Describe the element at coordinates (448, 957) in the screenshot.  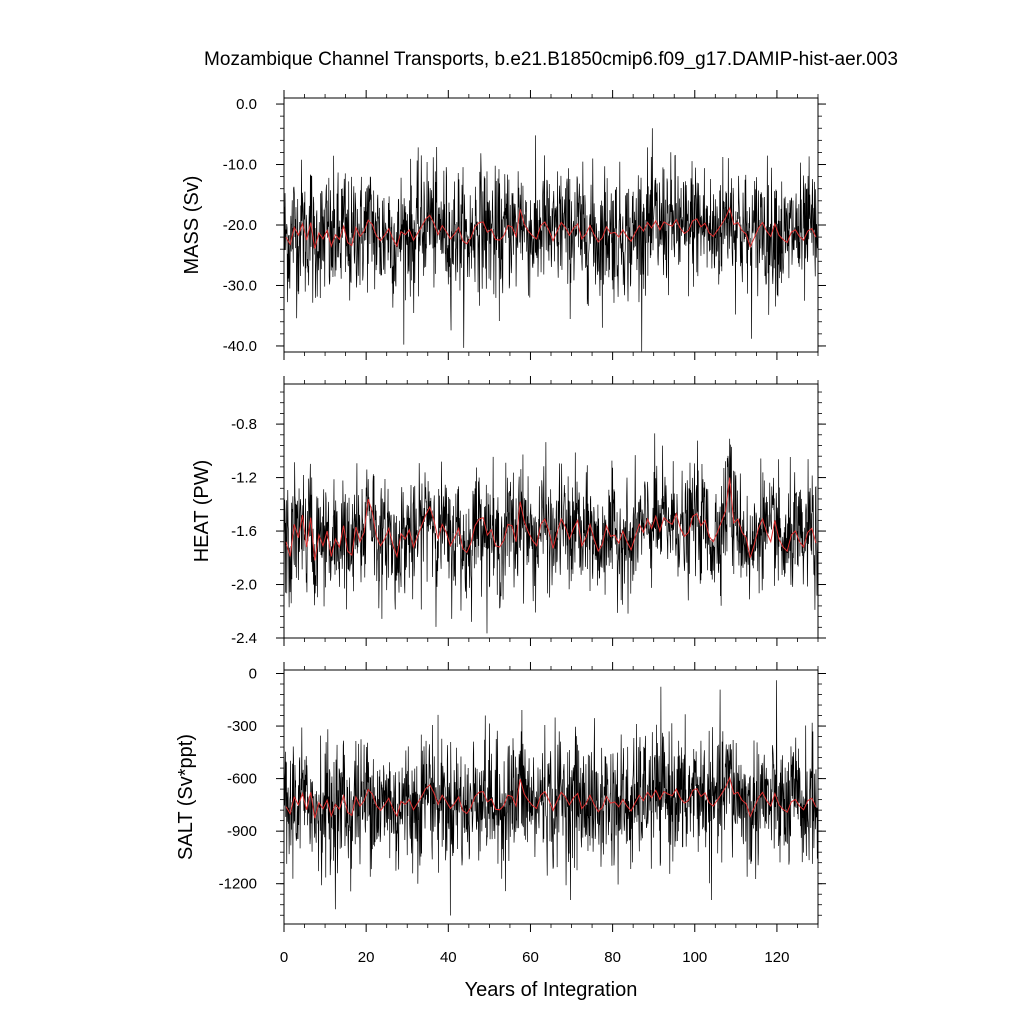
I see `xtick-label: 40` at that location.